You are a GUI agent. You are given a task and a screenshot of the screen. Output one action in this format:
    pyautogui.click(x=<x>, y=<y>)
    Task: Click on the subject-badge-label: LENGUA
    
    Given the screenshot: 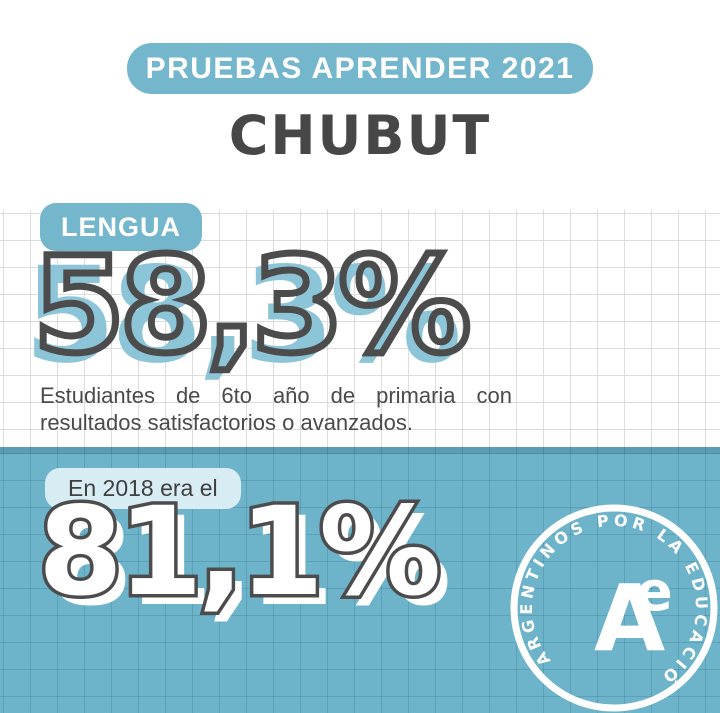 What is the action you would take?
    pyautogui.click(x=121, y=227)
    